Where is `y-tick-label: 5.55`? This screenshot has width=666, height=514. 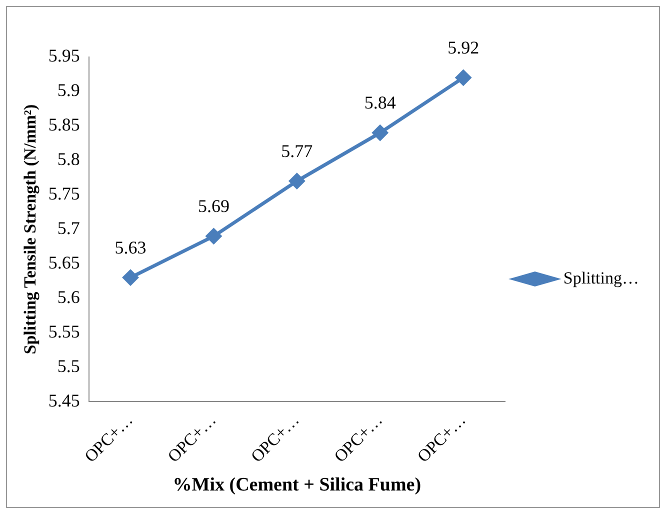 y-tick-label: 5.55 is located at coordinates (64, 331).